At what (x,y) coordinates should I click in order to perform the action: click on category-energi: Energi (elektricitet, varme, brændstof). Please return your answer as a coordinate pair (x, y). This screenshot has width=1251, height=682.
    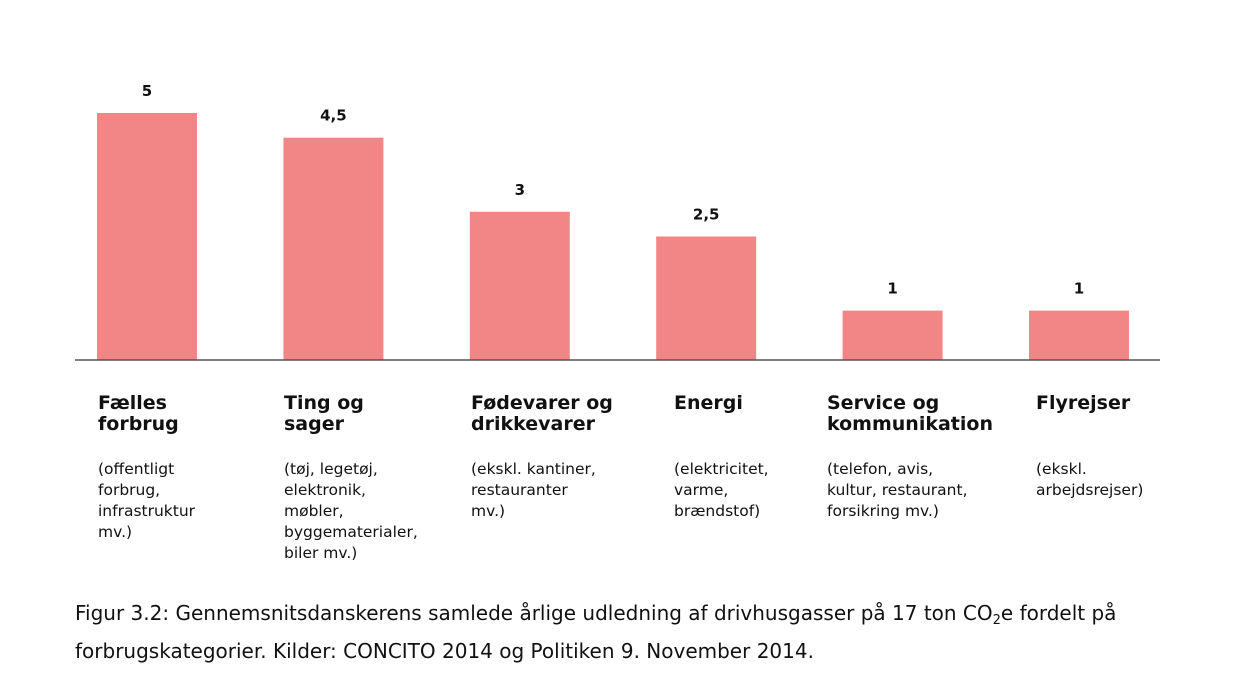
    Looking at the image, I should click on (761, 456).